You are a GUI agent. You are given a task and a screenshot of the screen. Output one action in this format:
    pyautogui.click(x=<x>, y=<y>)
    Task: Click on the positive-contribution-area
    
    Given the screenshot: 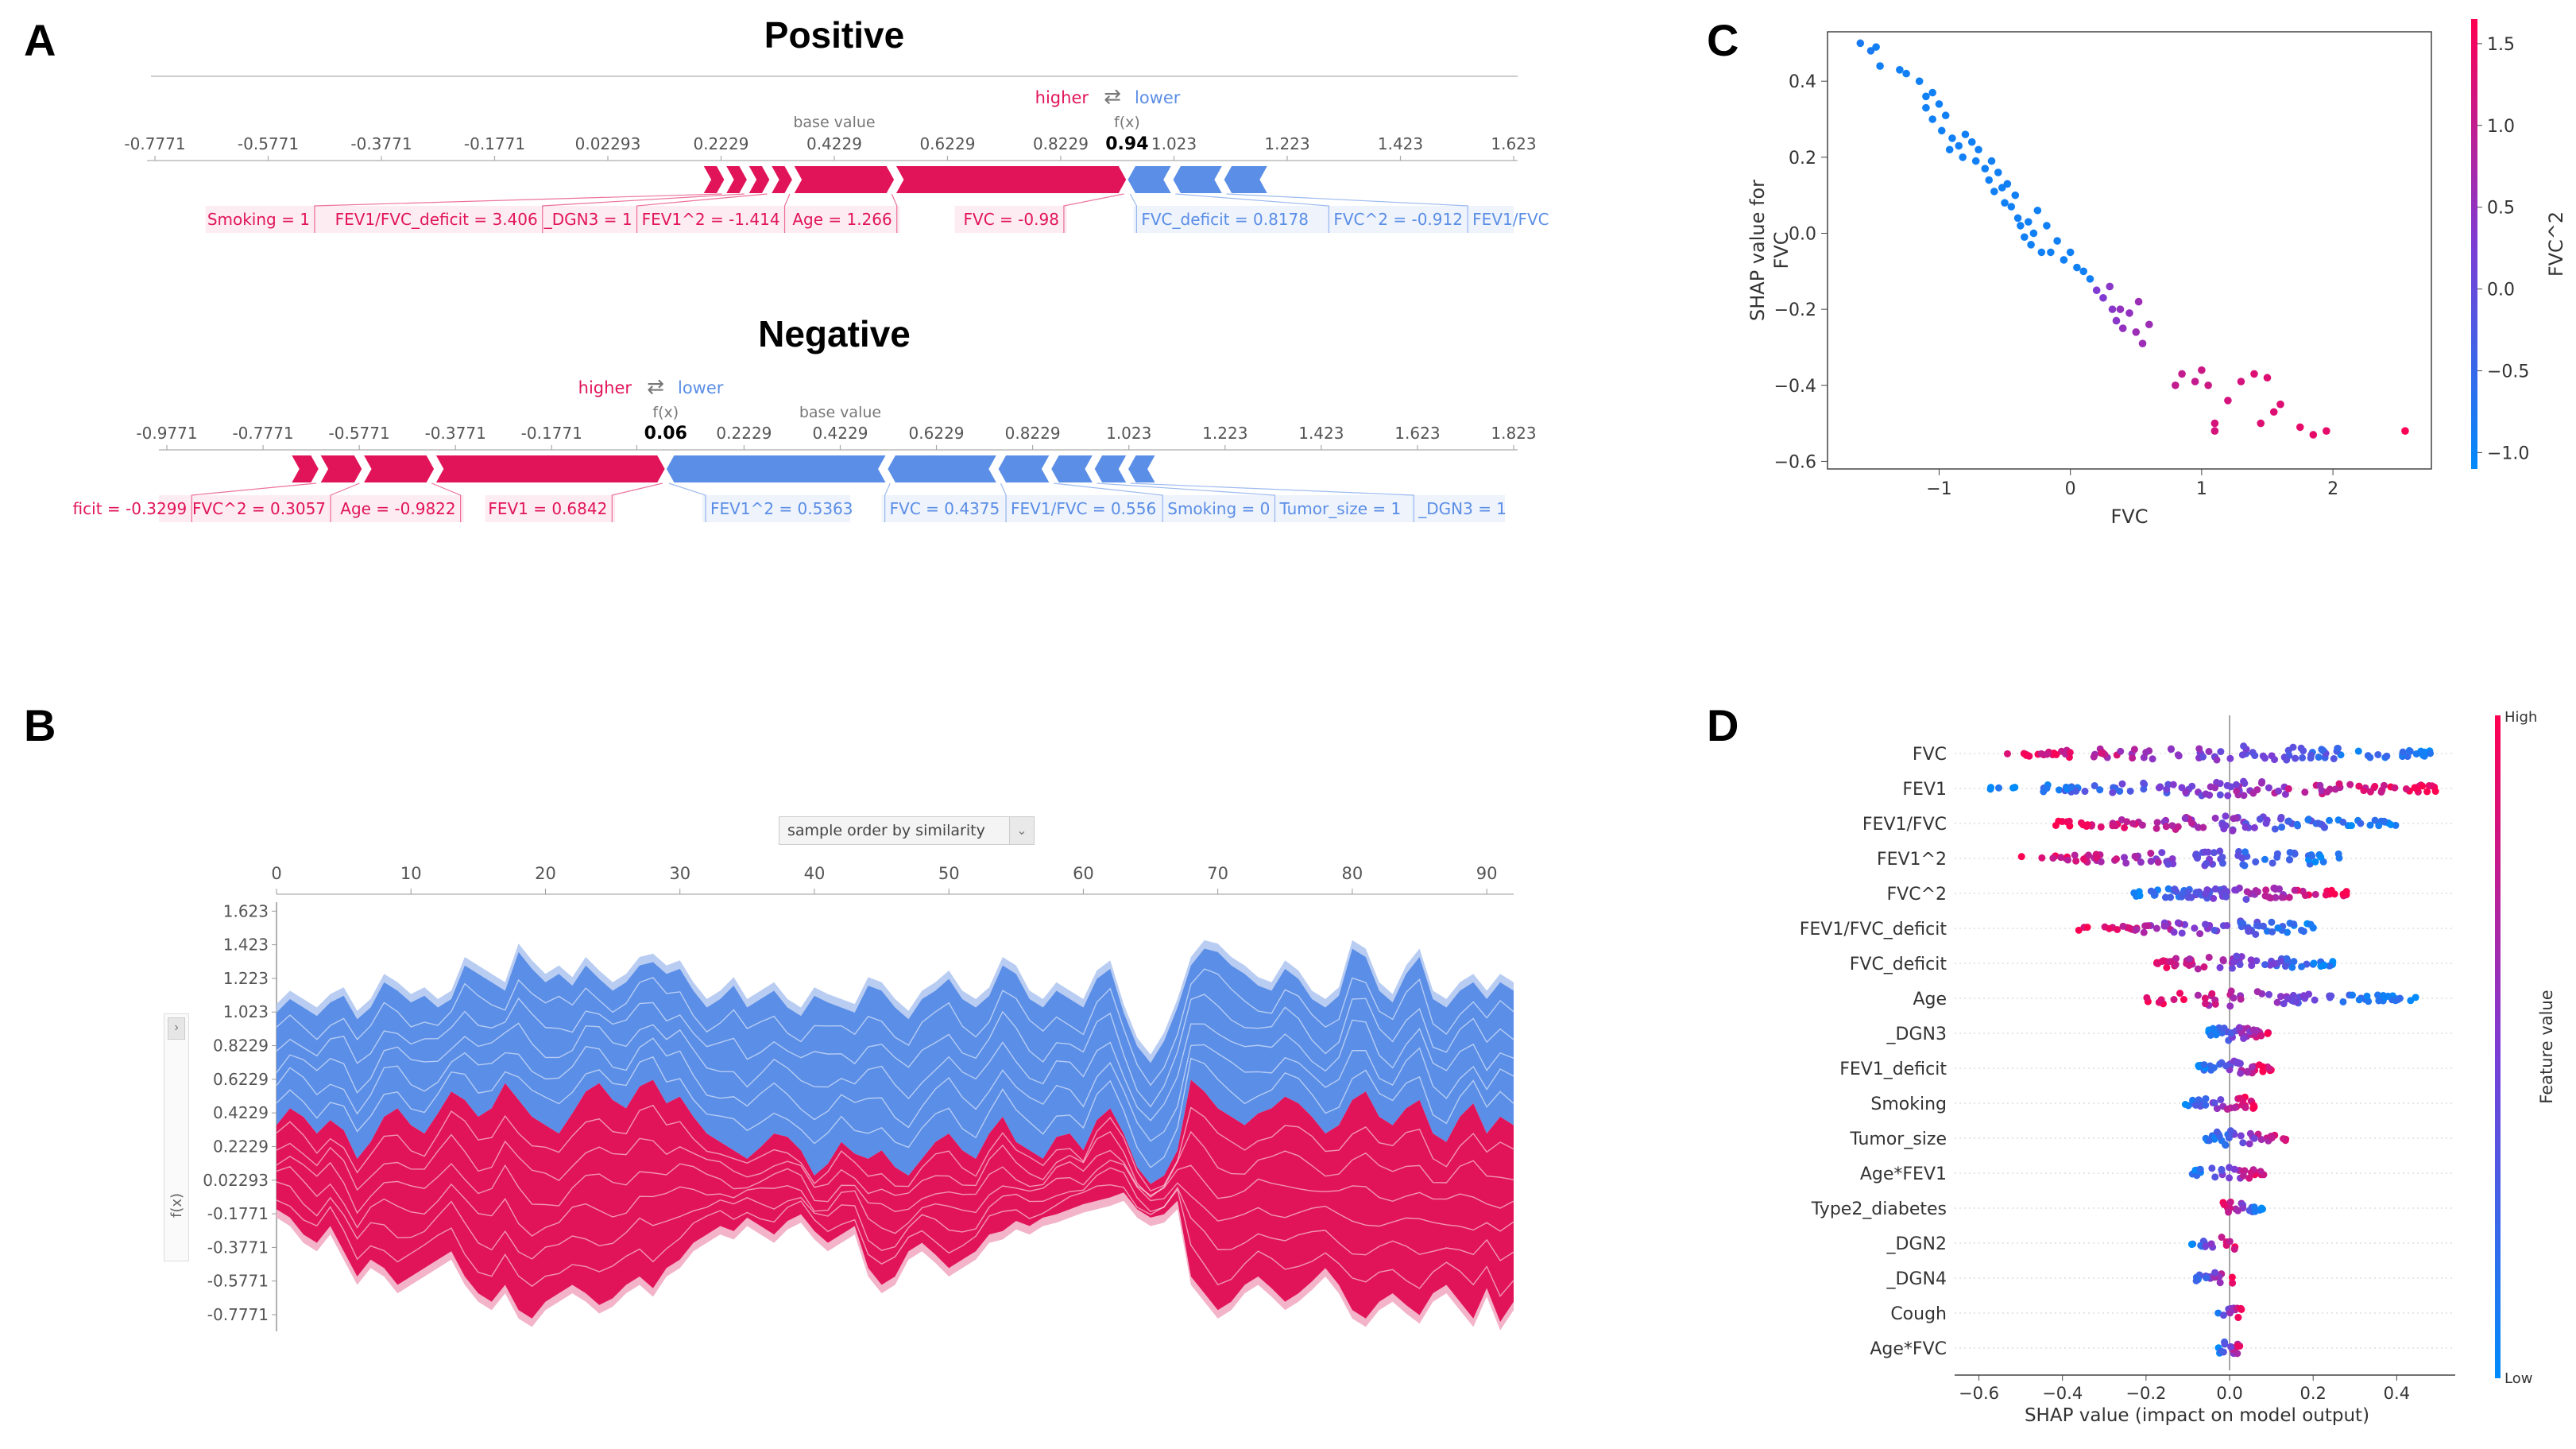 What is the action you would take?
    pyautogui.click(x=895, y=1201)
    